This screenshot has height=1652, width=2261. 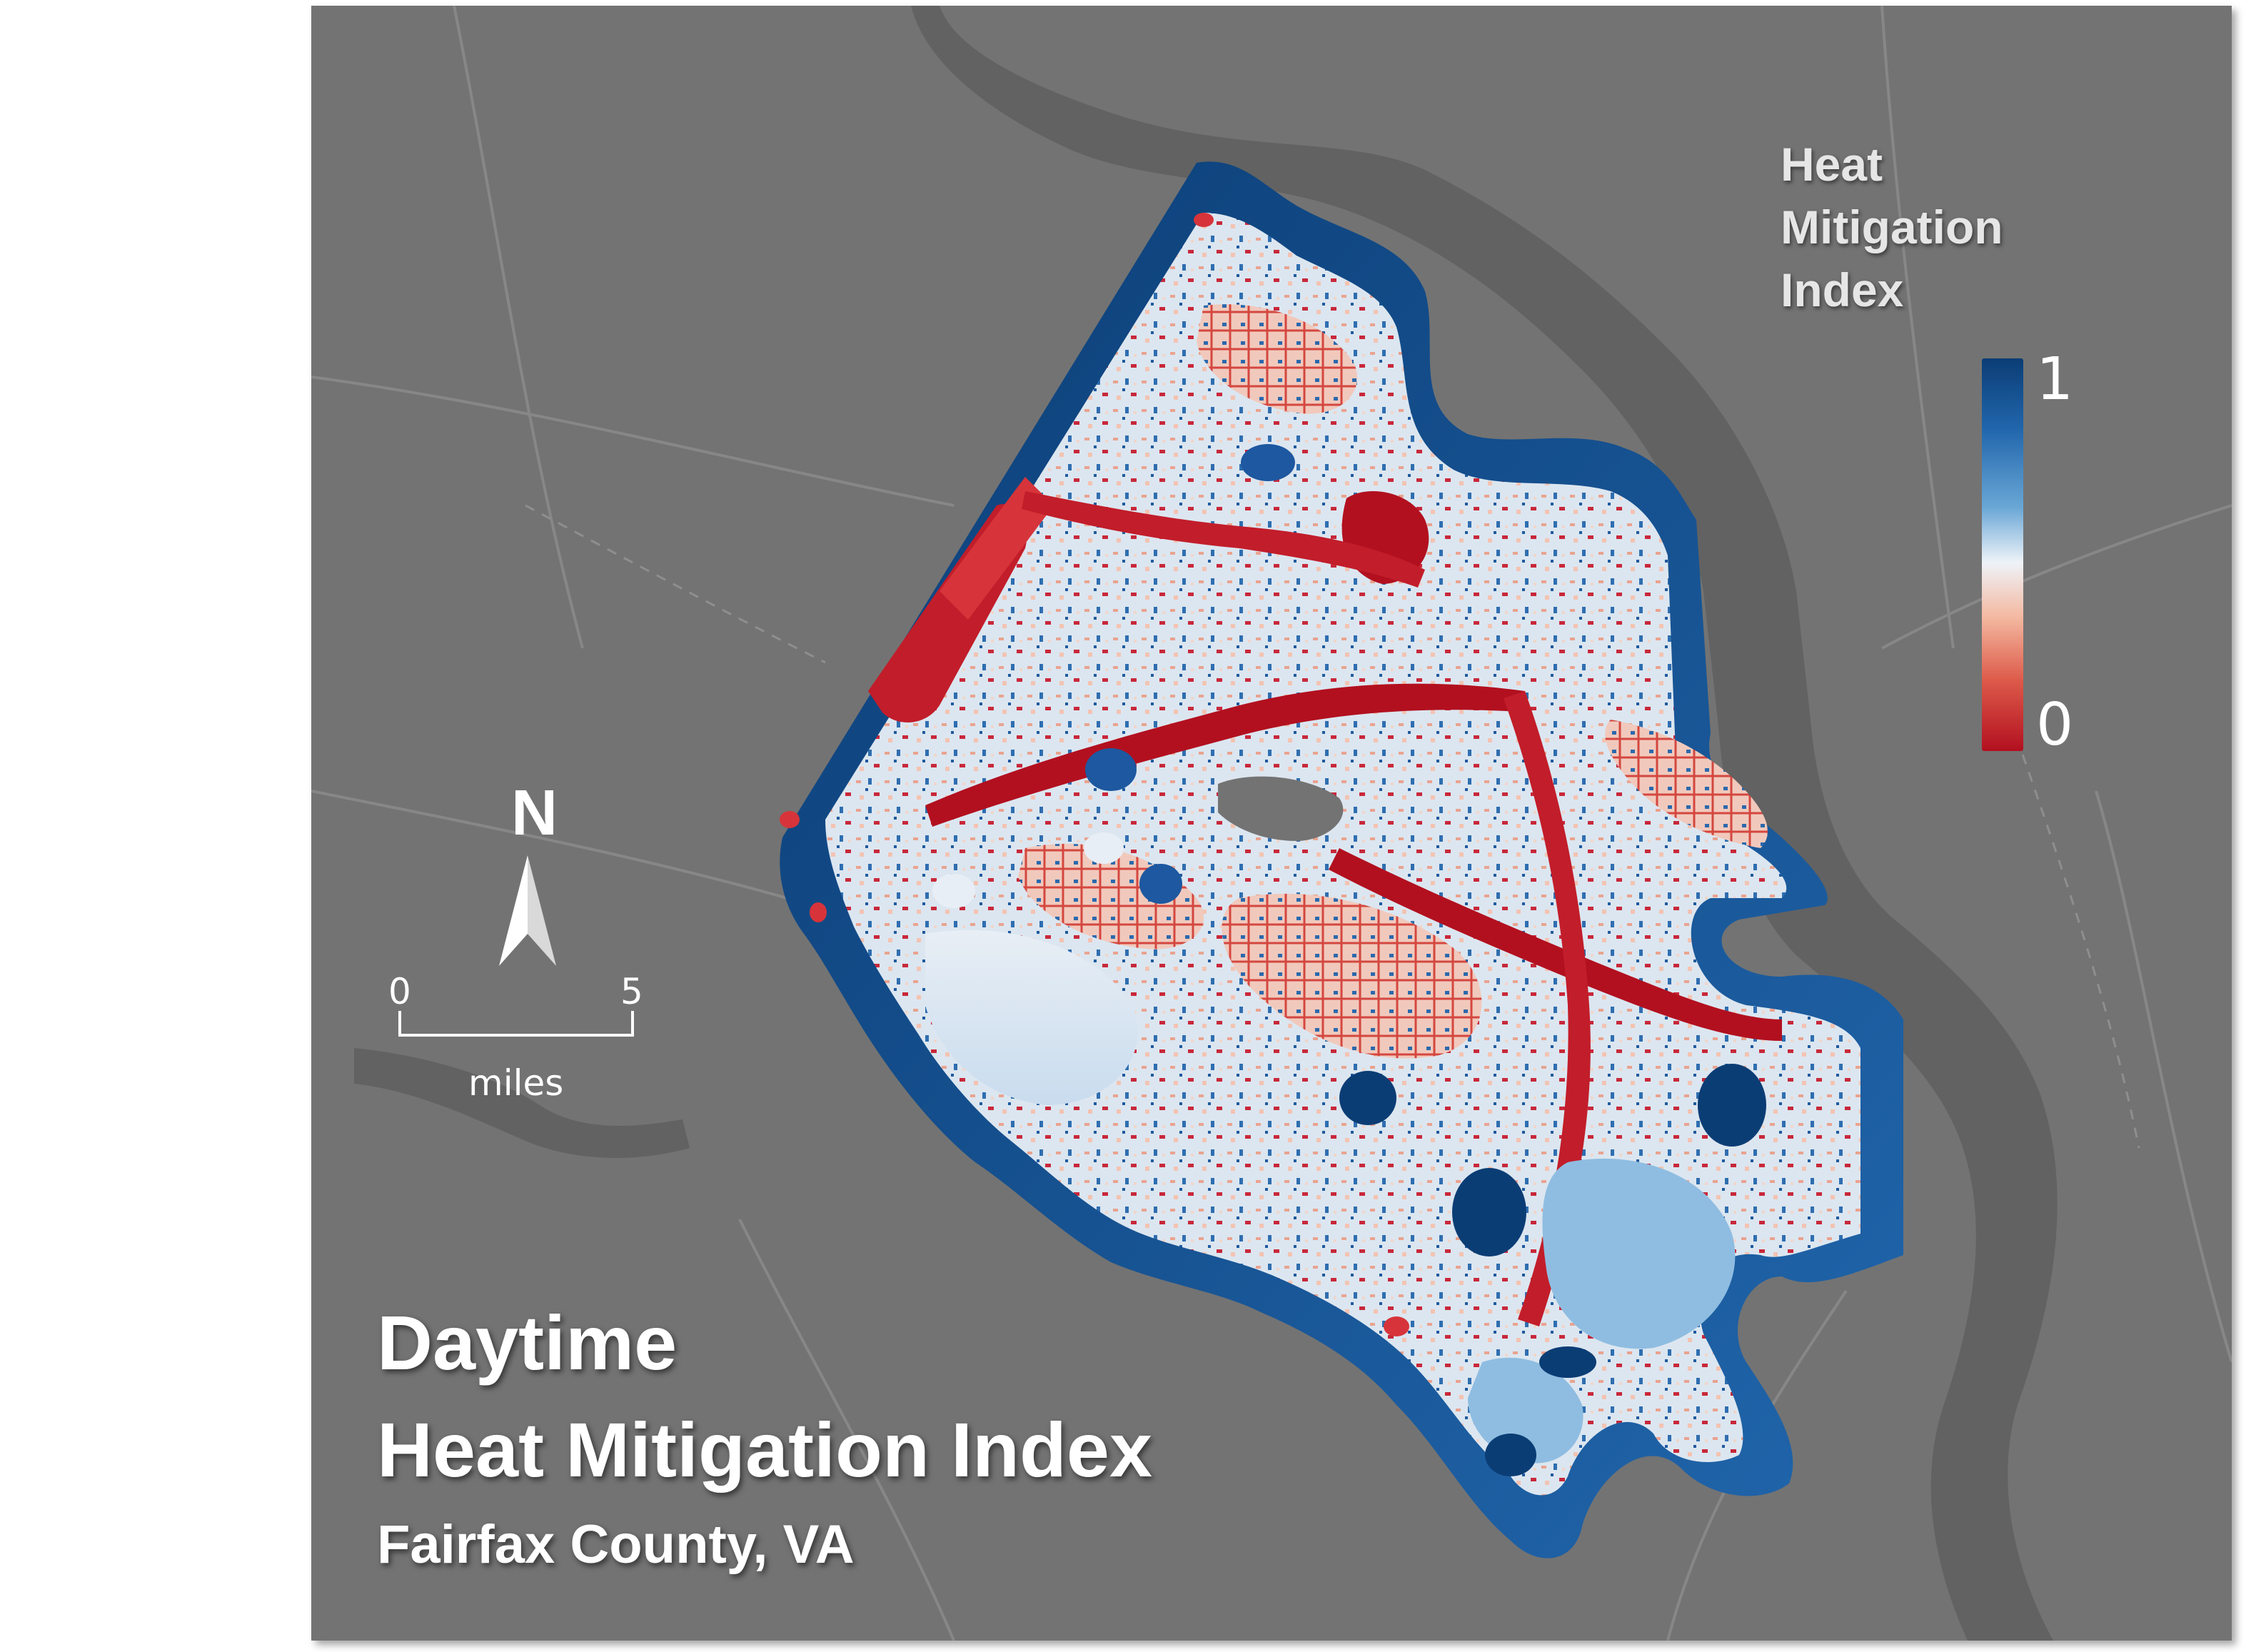 I want to click on occoquan-reservoir, so click(x=522, y=1103).